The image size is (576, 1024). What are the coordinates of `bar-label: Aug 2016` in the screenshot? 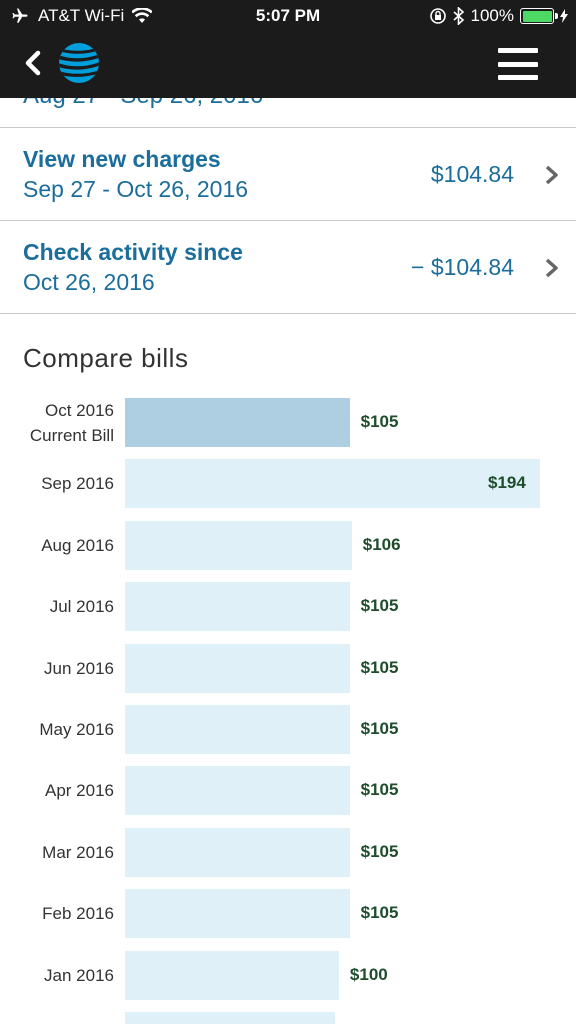 It's located at (57, 545).